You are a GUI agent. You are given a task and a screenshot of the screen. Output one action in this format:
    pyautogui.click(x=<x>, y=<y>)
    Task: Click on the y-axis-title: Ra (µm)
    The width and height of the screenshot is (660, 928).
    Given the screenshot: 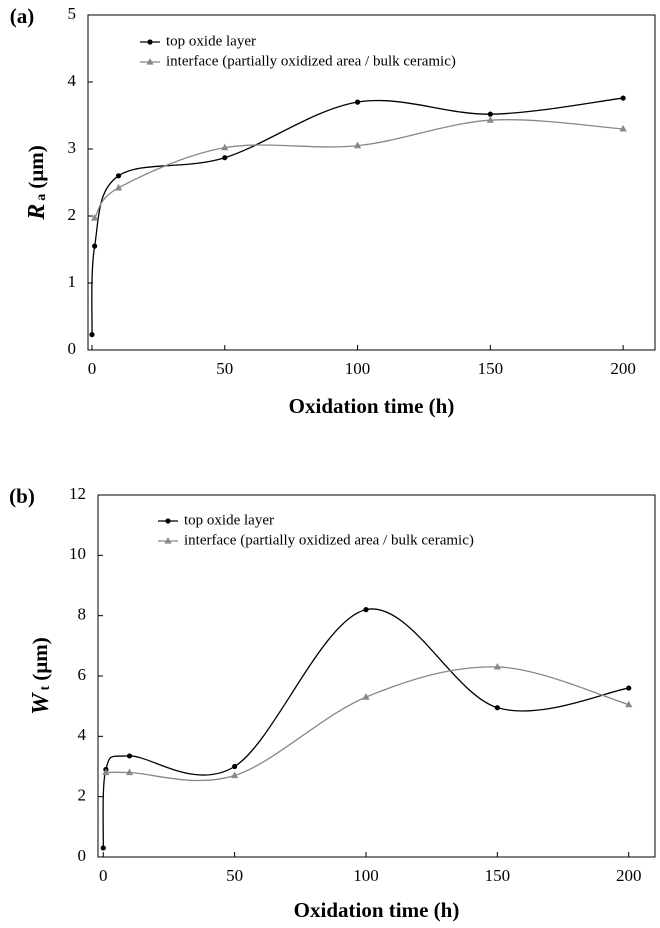 What is the action you would take?
    pyautogui.click(x=37, y=183)
    